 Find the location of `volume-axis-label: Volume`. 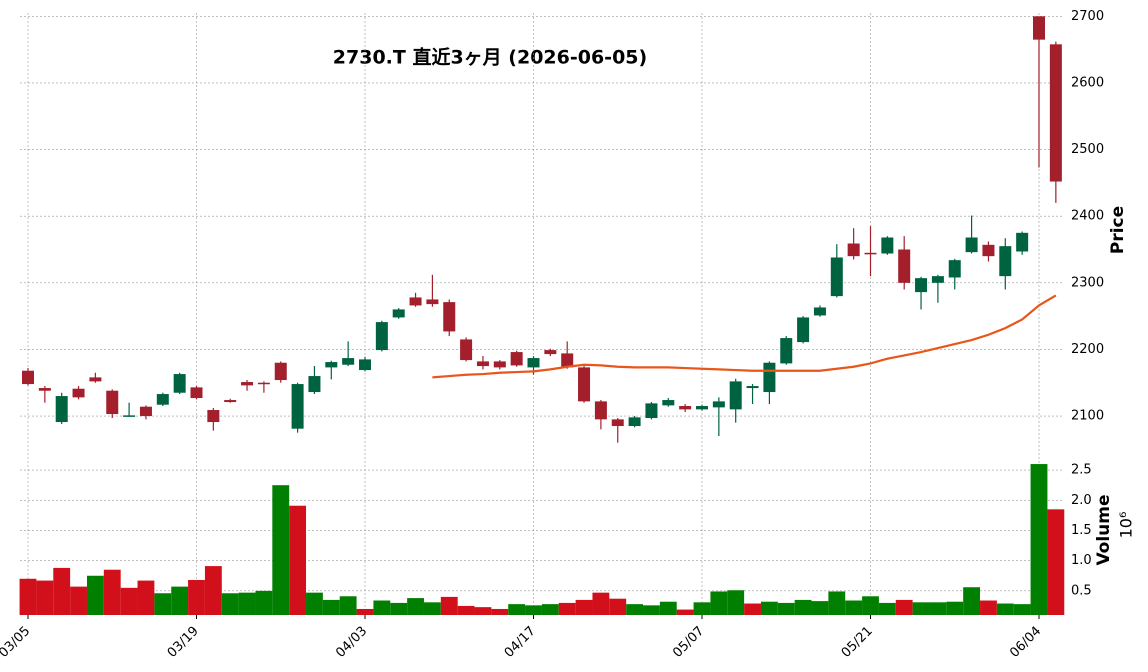

volume-axis-label: Volume is located at coordinates (1104, 529).